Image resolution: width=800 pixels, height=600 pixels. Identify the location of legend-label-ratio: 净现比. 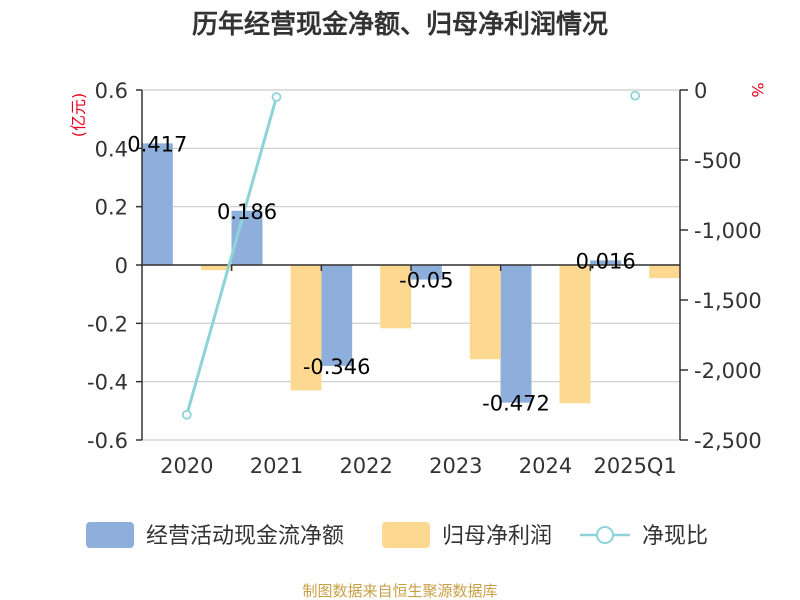
(675, 536).